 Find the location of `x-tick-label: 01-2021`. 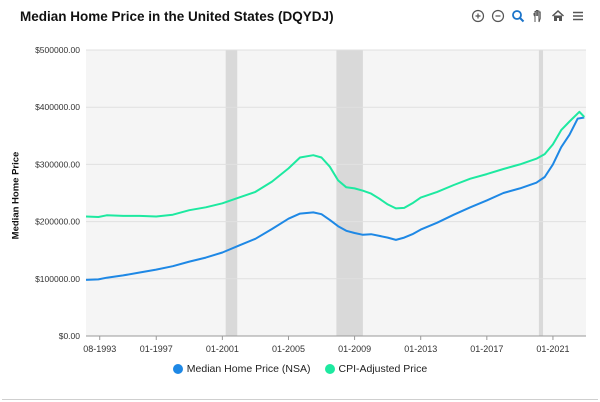

x-tick-label: 01-2021 is located at coordinates (552, 349).